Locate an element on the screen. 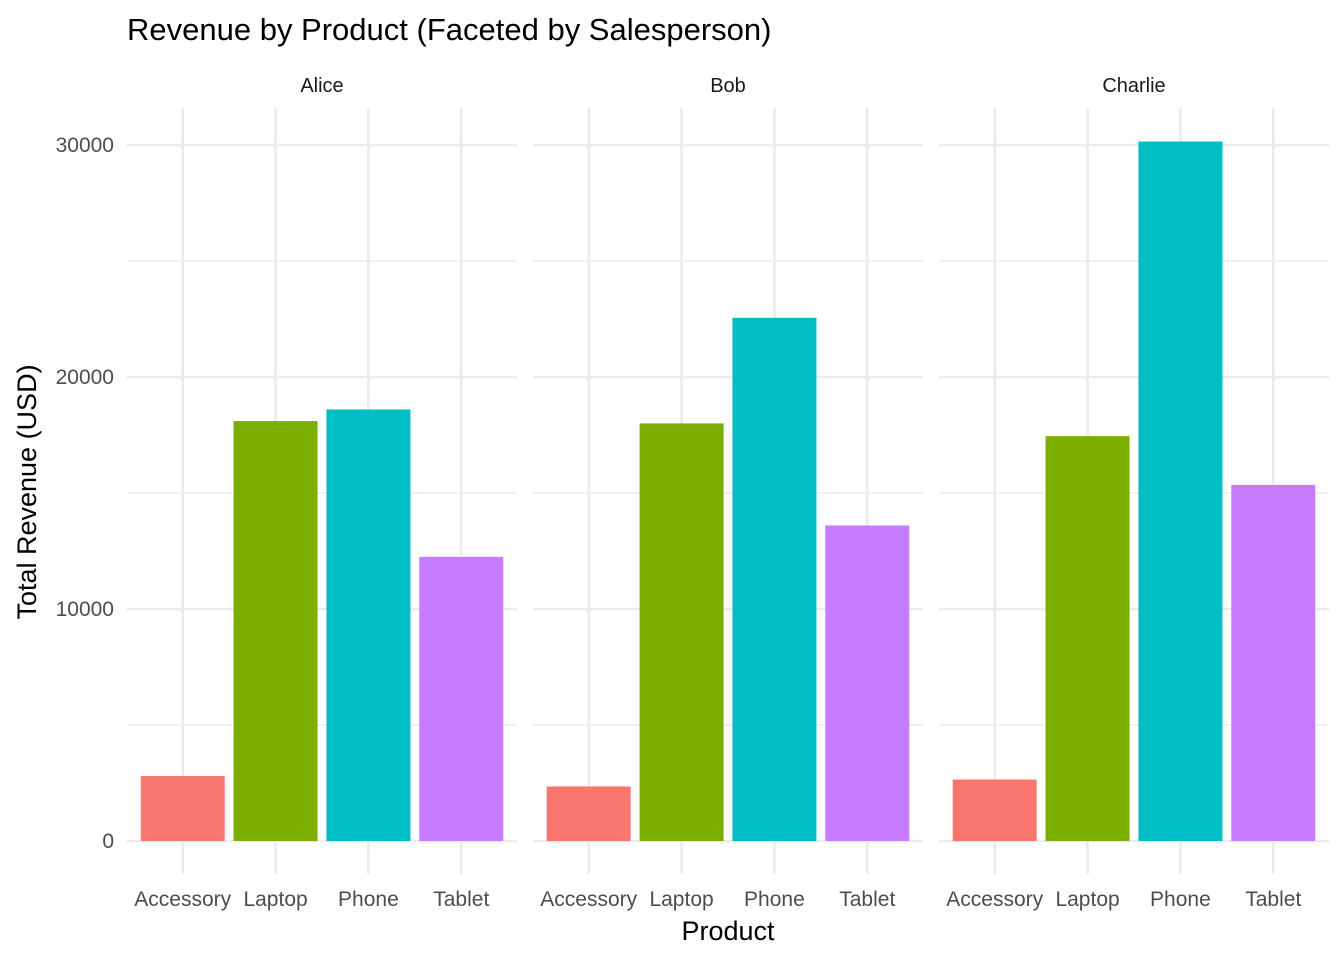 Image resolution: width=1344 pixels, height=965 pixels. facet-strip-label: Bob is located at coordinates (728, 86).